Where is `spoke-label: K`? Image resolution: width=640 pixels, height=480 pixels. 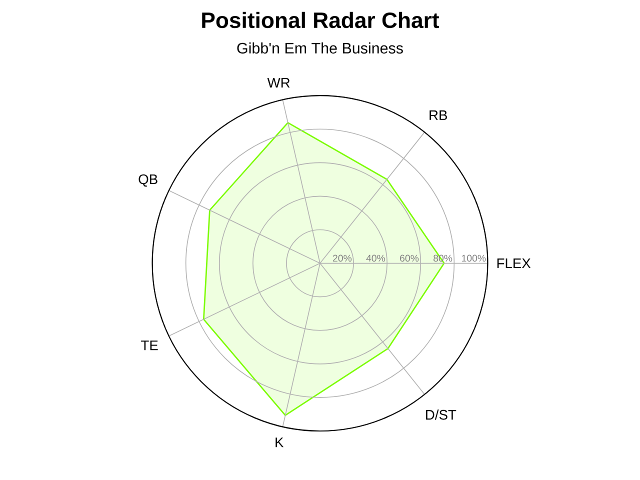
spoke-label: K is located at coordinates (280, 443).